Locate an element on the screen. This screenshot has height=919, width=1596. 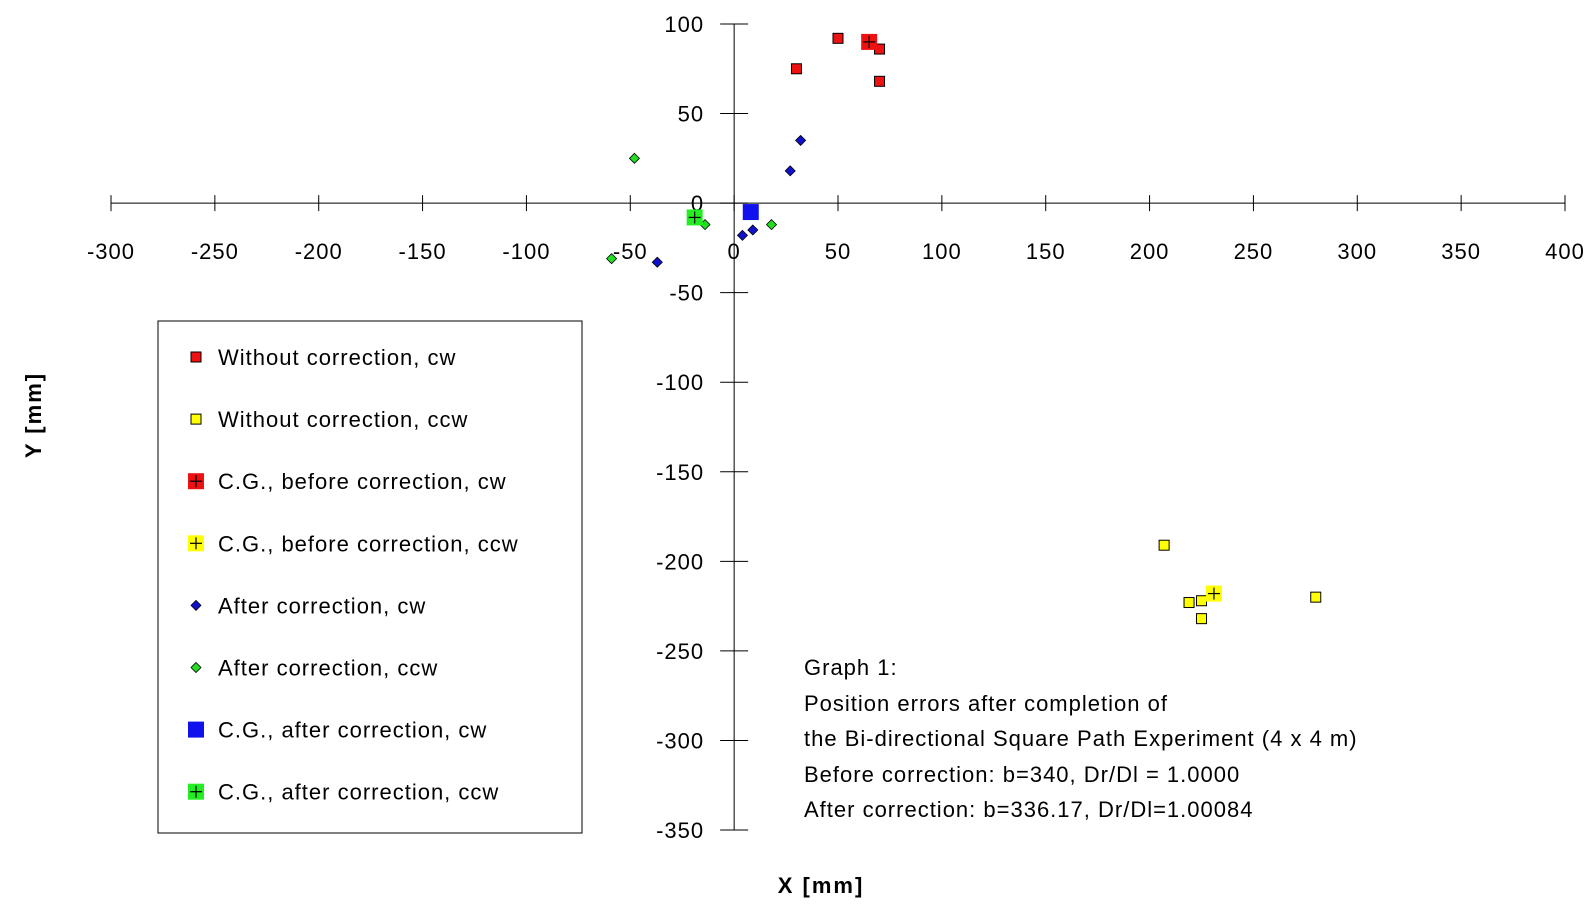
legend-item: C.G., after correction, cw is located at coordinates (337, 730).